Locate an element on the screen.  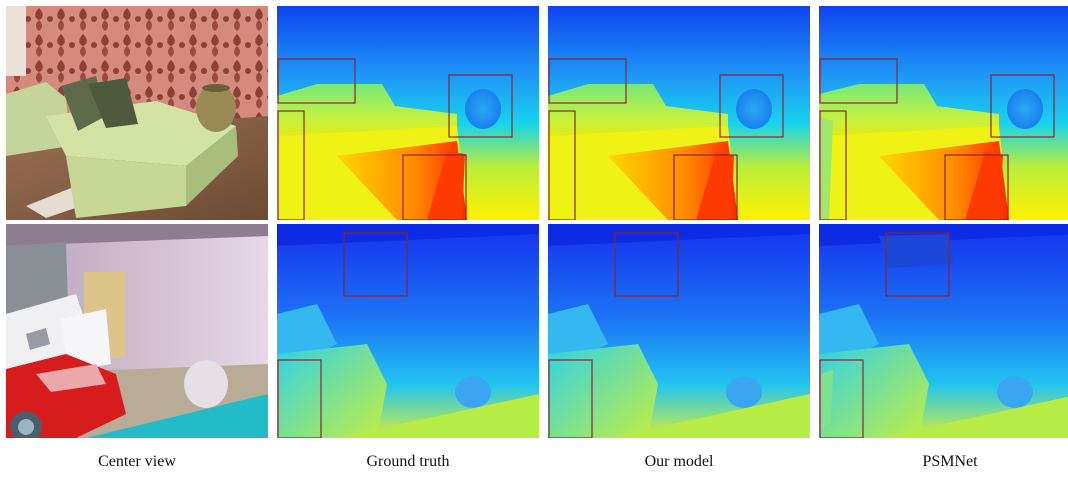
our-model-depth-top is located at coordinates (679, 113).